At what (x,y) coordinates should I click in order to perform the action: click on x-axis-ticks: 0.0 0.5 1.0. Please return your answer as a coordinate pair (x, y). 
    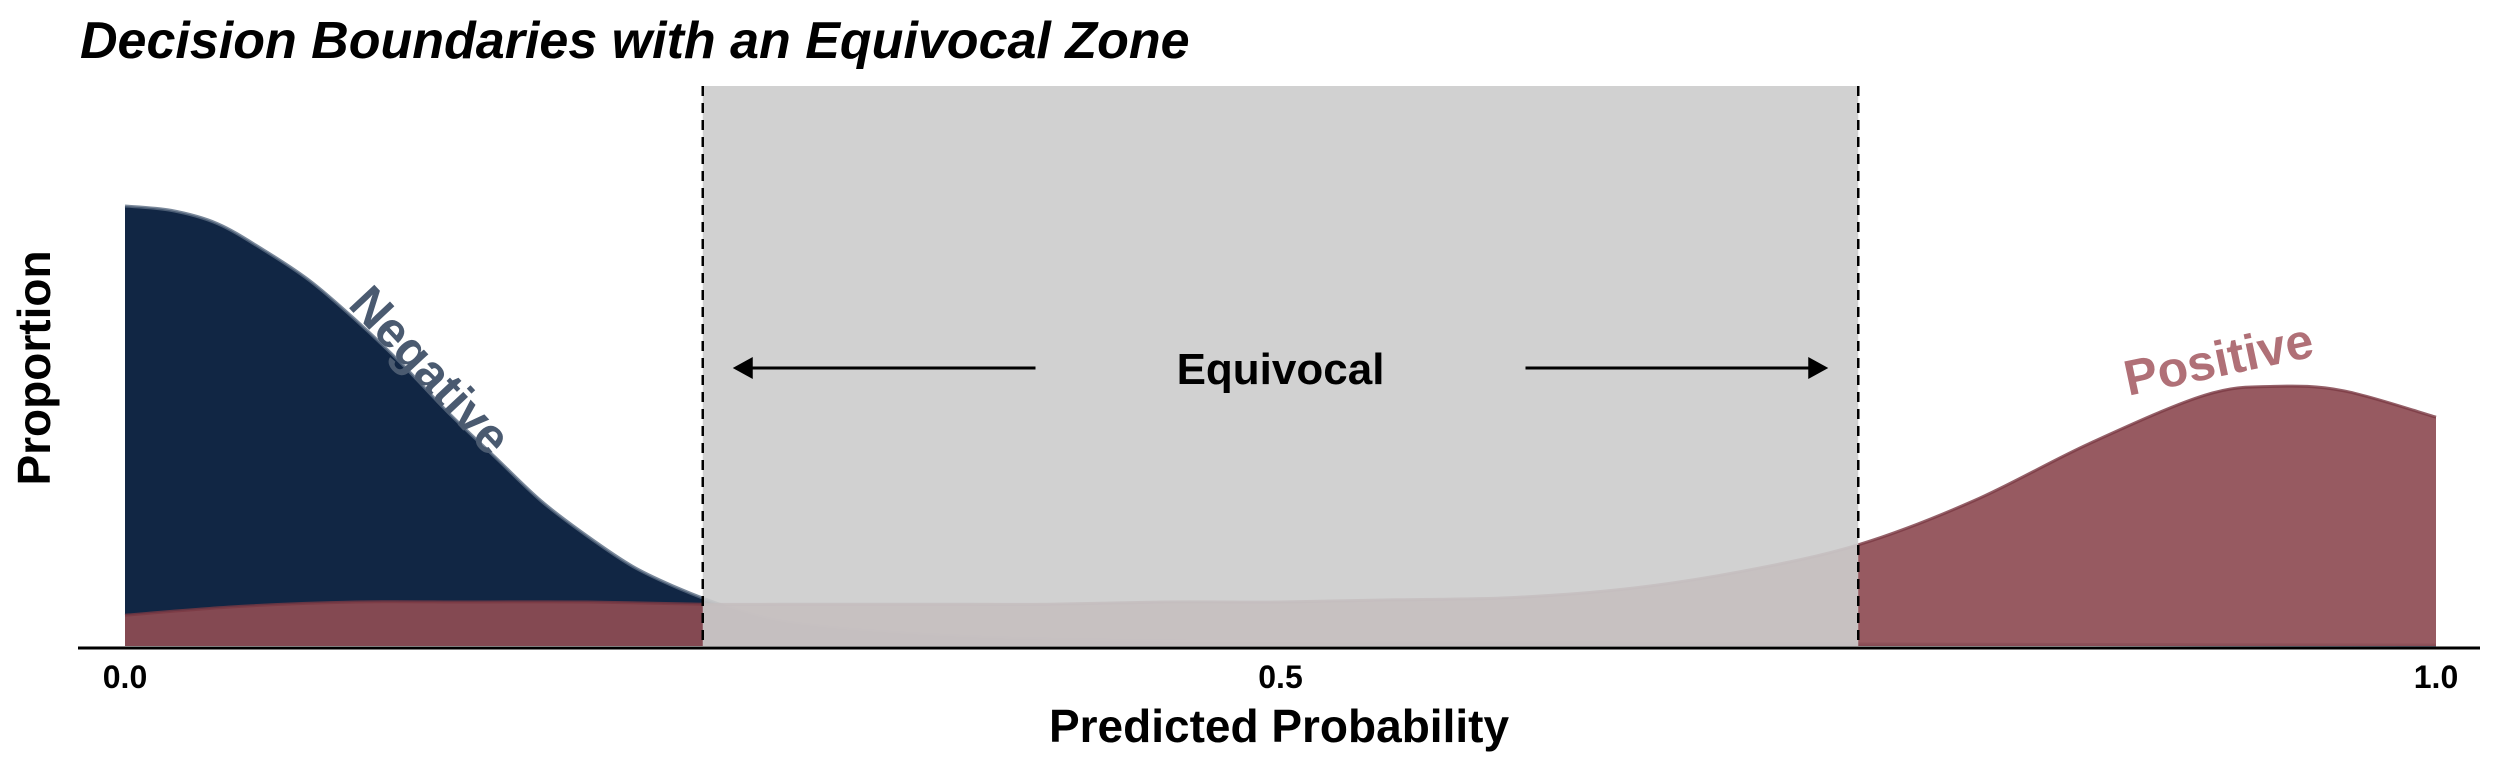
    Looking at the image, I should click on (1280, 677).